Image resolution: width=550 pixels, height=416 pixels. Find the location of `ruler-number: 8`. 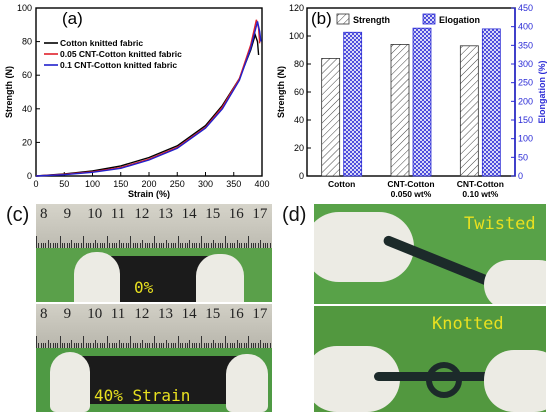

ruler-number: 8 is located at coordinates (44, 314).